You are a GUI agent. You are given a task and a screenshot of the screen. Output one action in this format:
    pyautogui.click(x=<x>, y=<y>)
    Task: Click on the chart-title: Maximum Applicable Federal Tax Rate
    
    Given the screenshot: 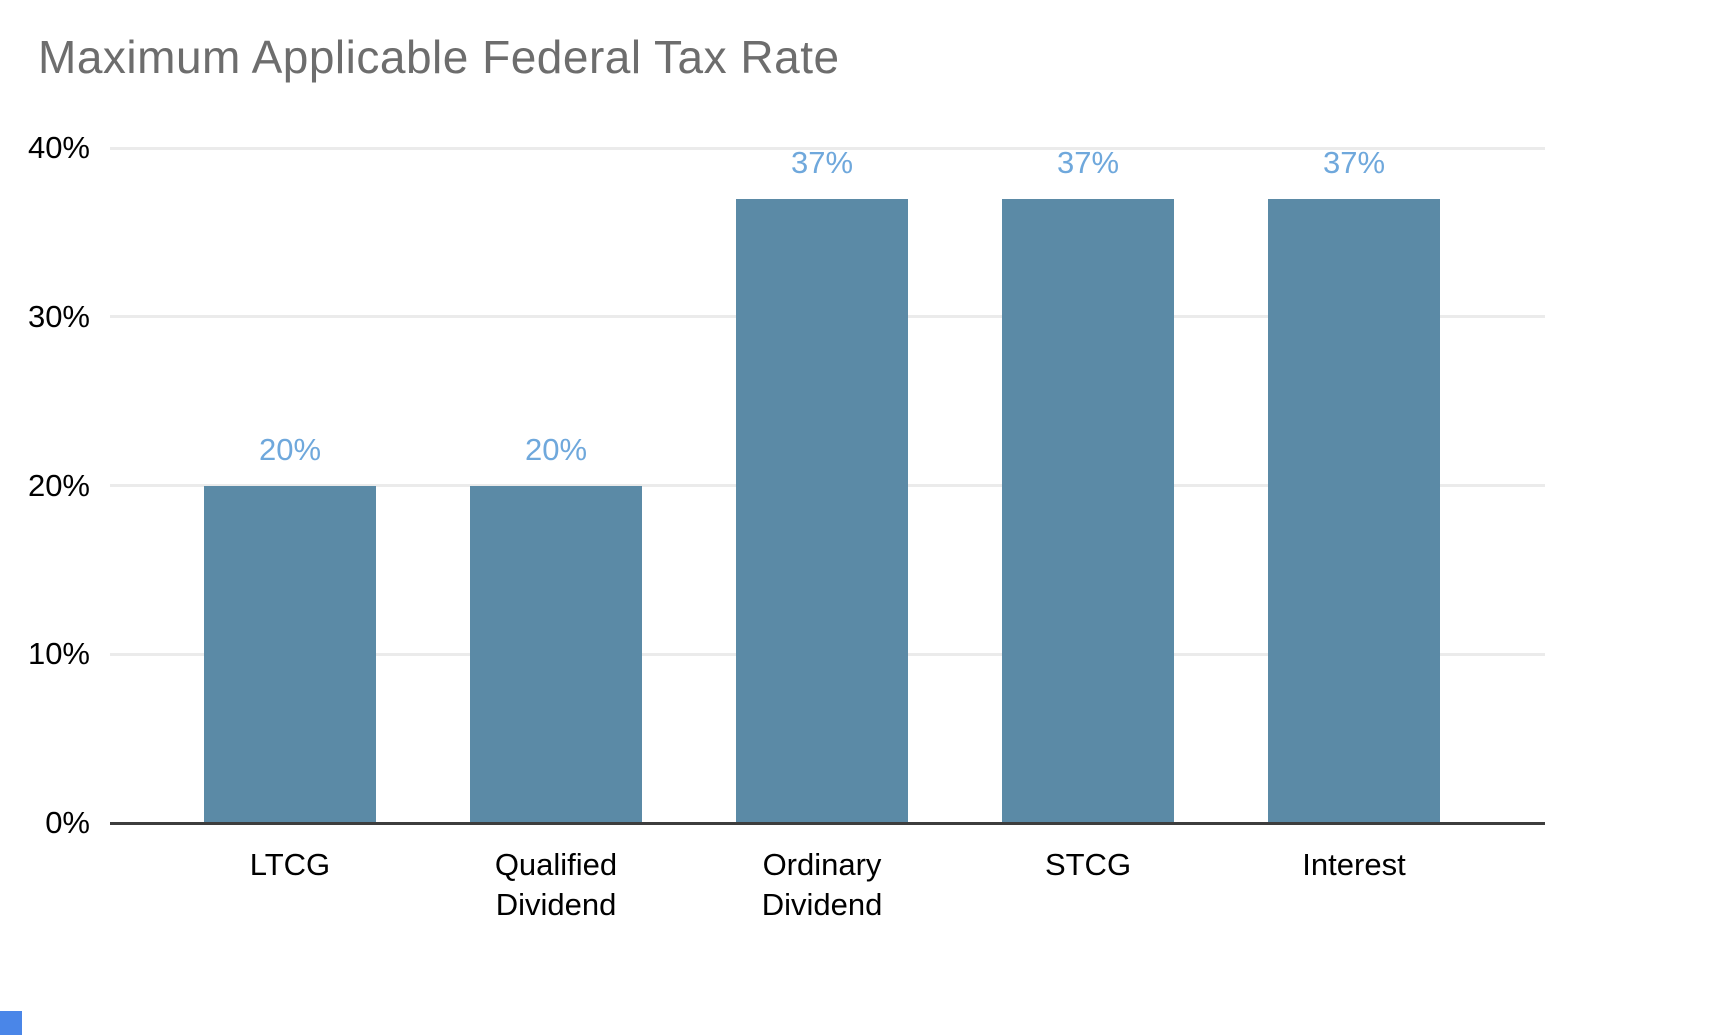 What is the action you would take?
    pyautogui.click(x=439, y=57)
    